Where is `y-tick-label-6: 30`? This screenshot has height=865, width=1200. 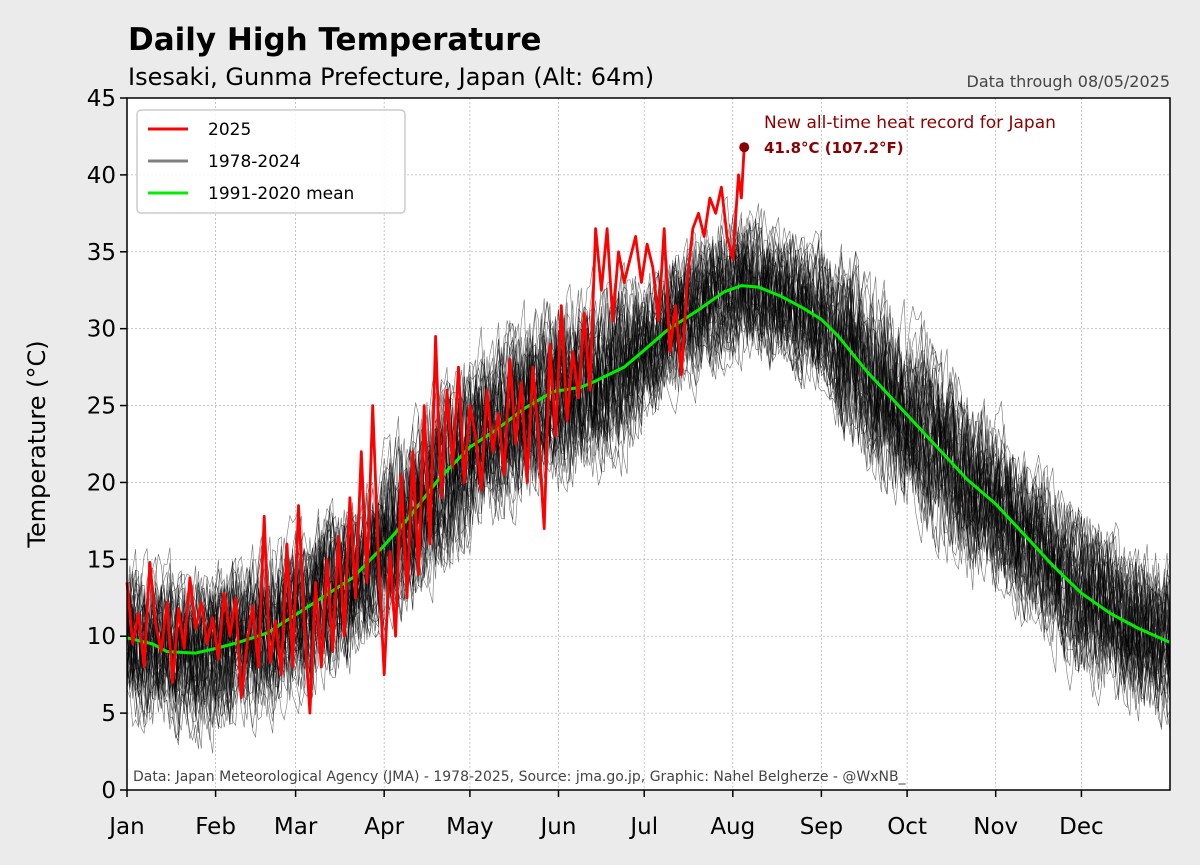
y-tick-label-6: 30 is located at coordinates (101, 330).